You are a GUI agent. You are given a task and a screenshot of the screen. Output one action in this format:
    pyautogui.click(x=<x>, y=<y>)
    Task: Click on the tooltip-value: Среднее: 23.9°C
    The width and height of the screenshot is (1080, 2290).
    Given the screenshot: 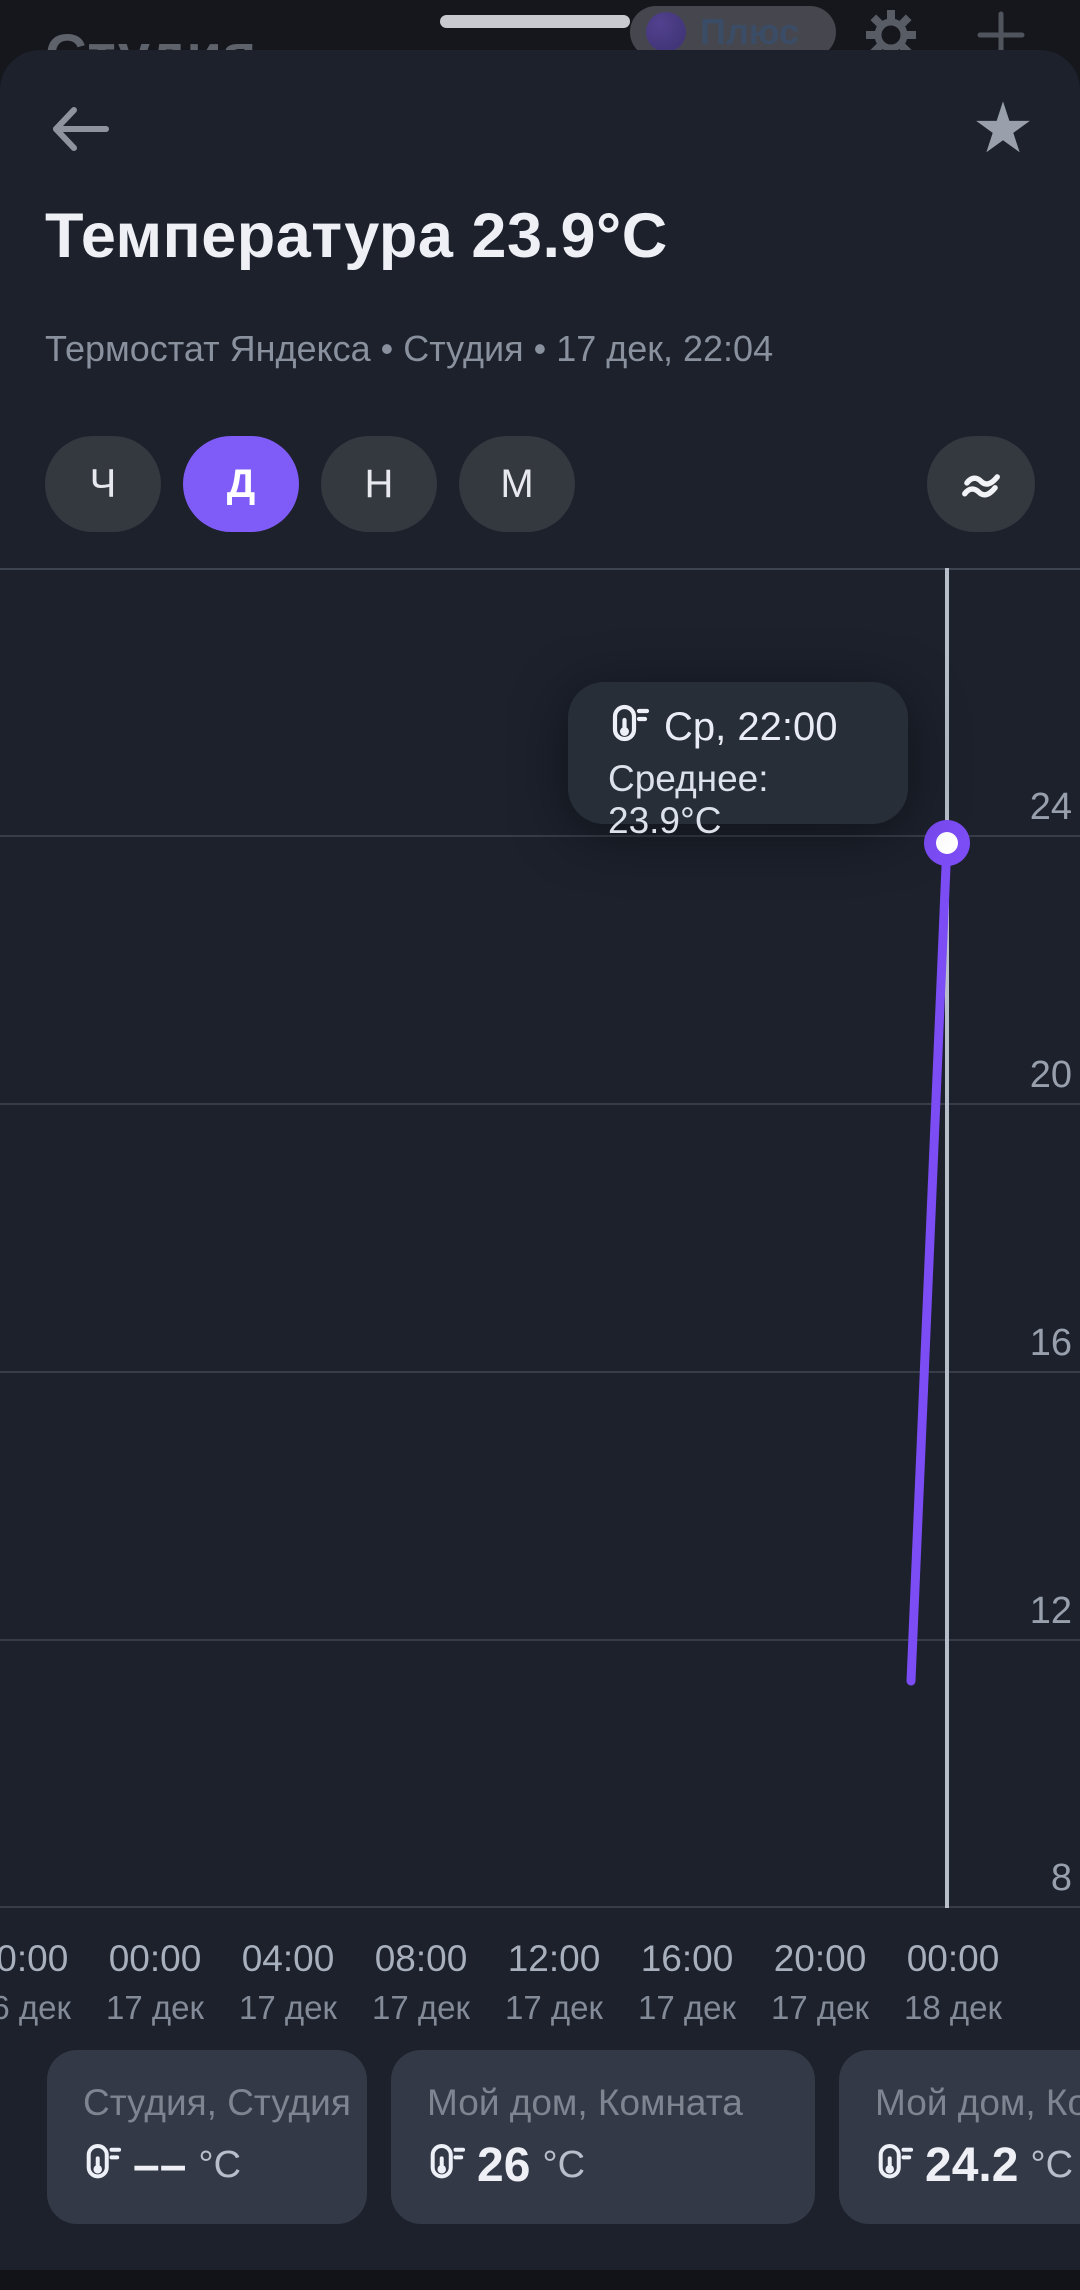 What is the action you would take?
    pyautogui.click(x=688, y=799)
    